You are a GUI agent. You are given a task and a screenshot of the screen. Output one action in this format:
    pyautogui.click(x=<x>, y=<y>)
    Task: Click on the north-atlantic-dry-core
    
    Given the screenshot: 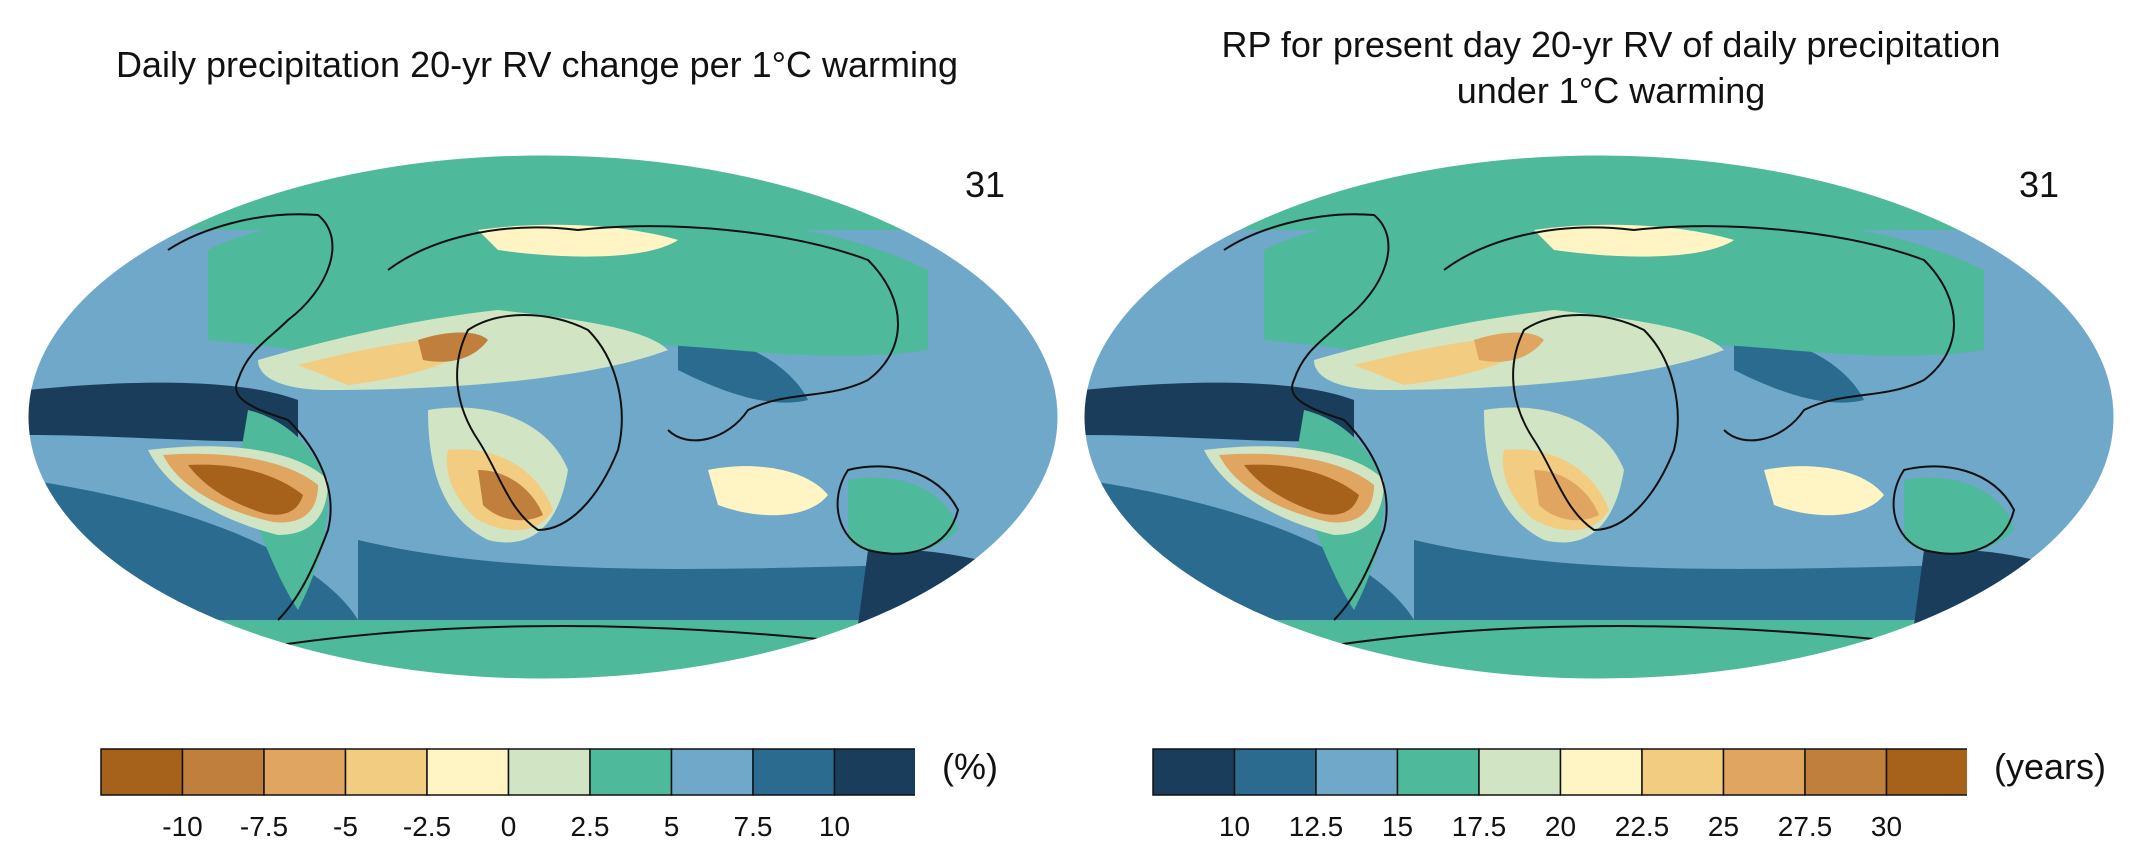 What is the action you would take?
    pyautogui.click(x=453, y=347)
    